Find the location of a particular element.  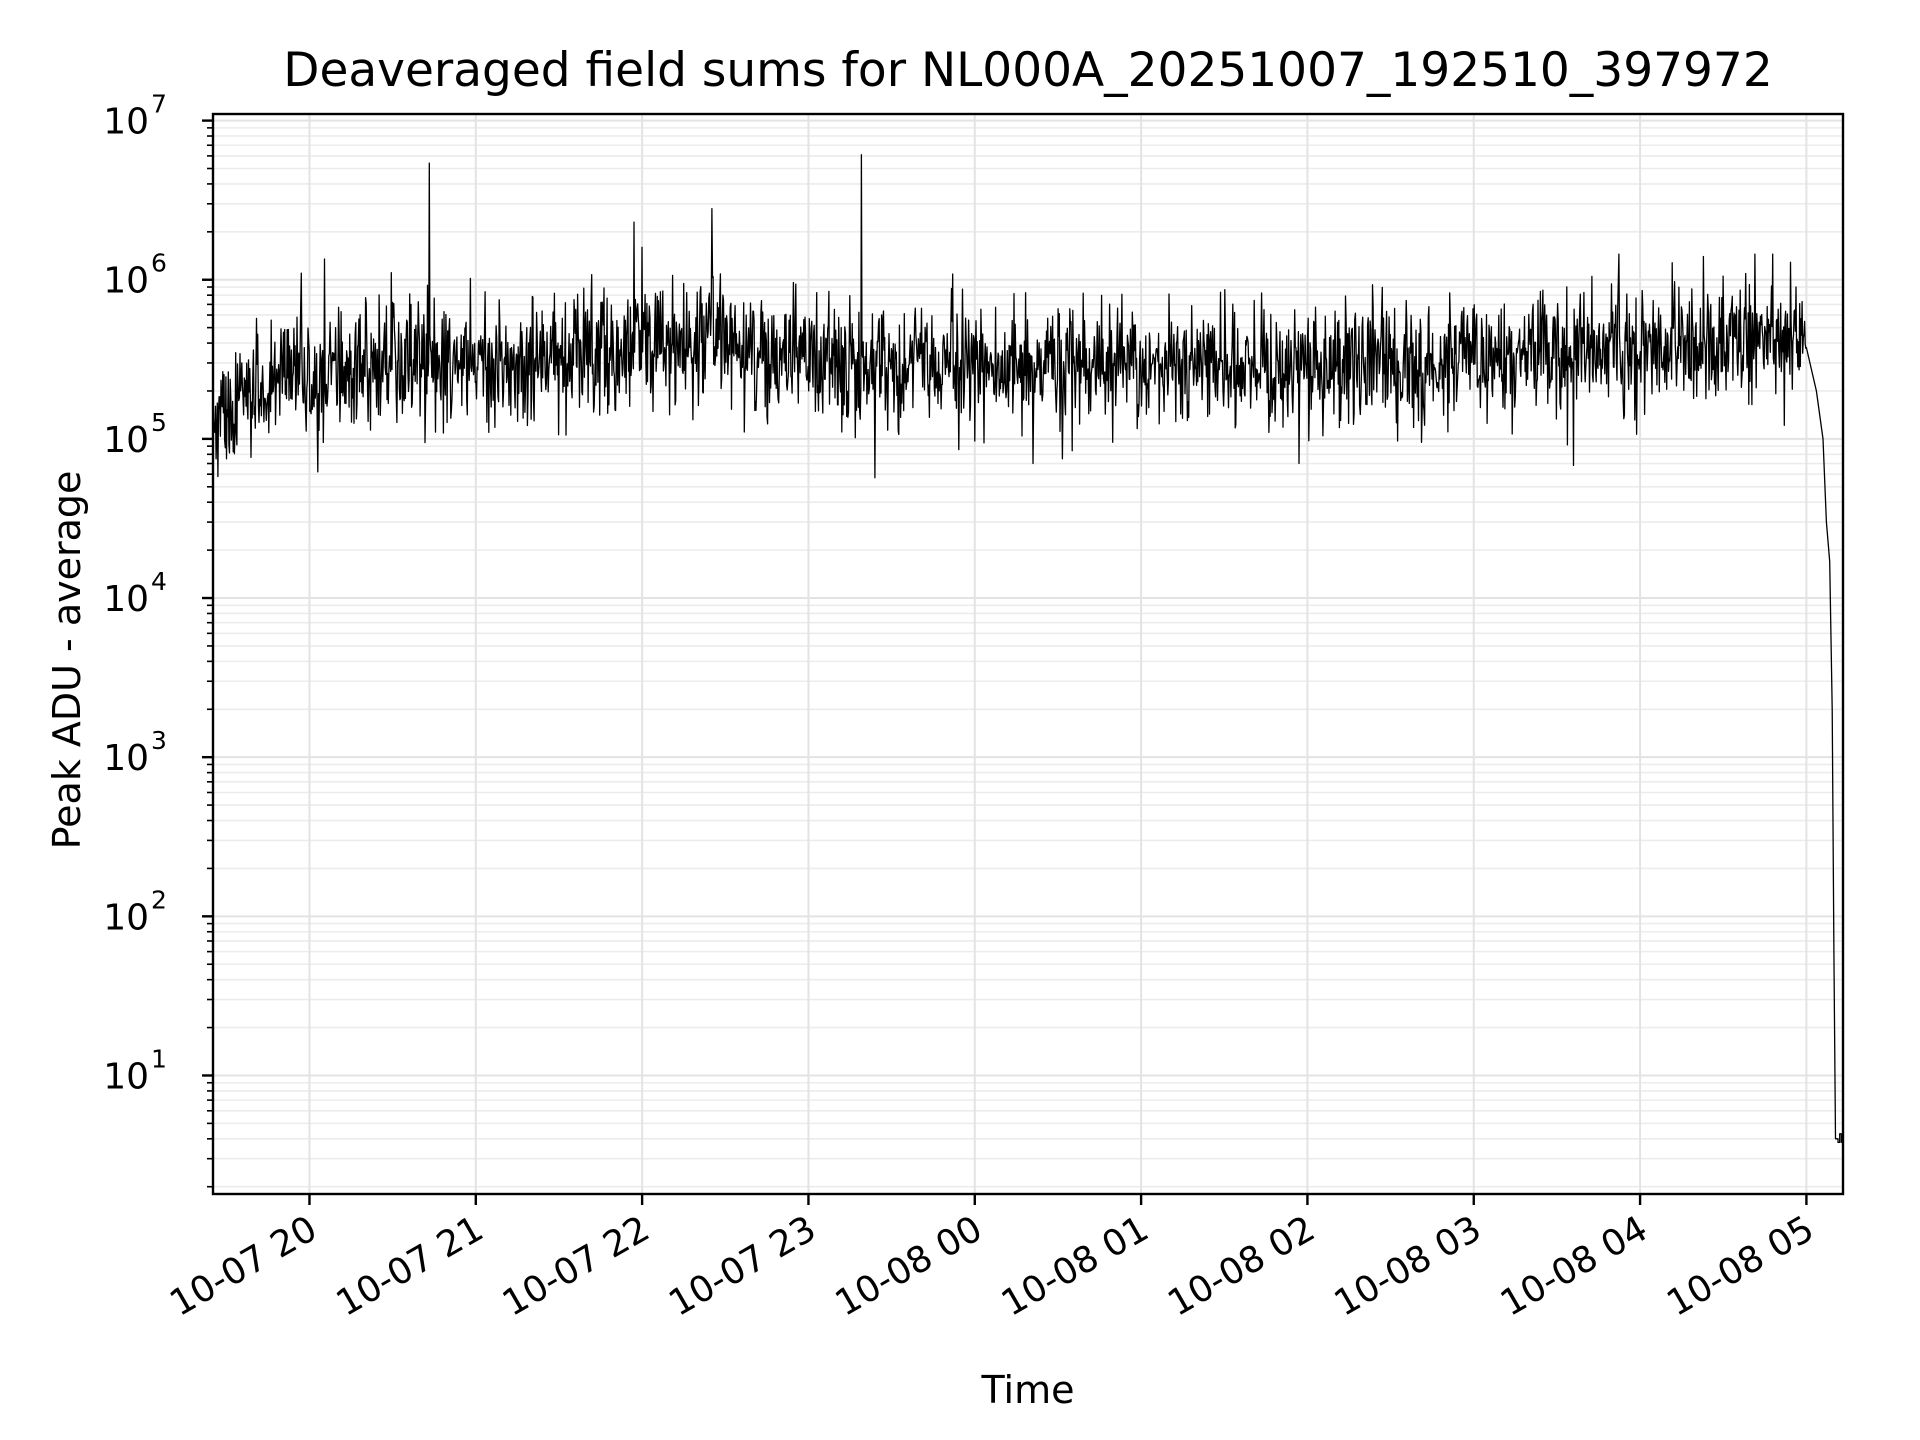

x-tick-label: 10-08 03 is located at coordinates (1408, 1266).